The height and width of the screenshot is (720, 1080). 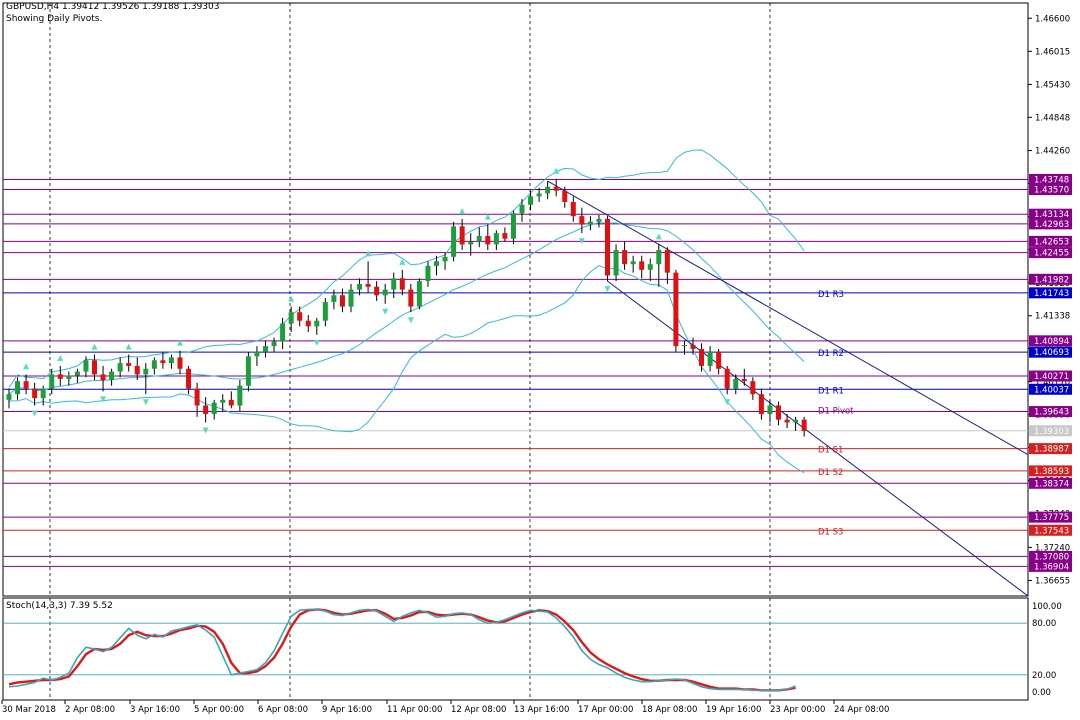 I want to click on level-price-label: 1.37543, so click(x=1051, y=531).